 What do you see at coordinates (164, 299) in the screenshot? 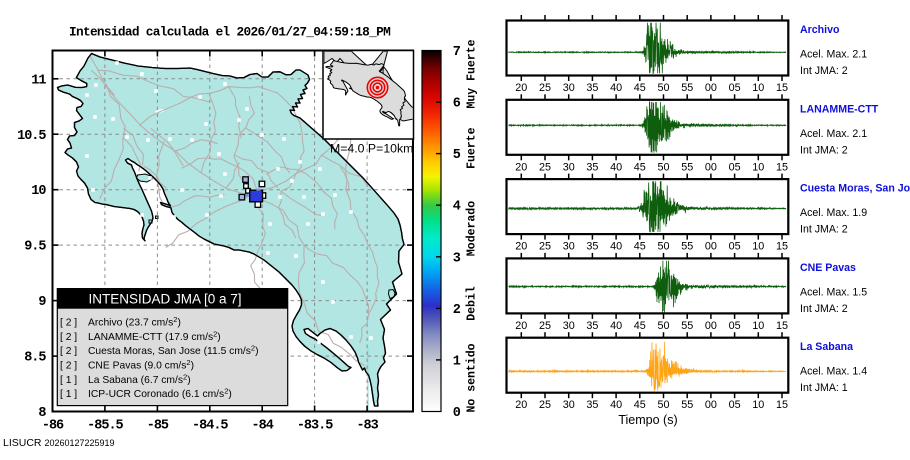
I see `svg-text: INTENSIDAD JMA [0 a 7]` at bounding box center [164, 299].